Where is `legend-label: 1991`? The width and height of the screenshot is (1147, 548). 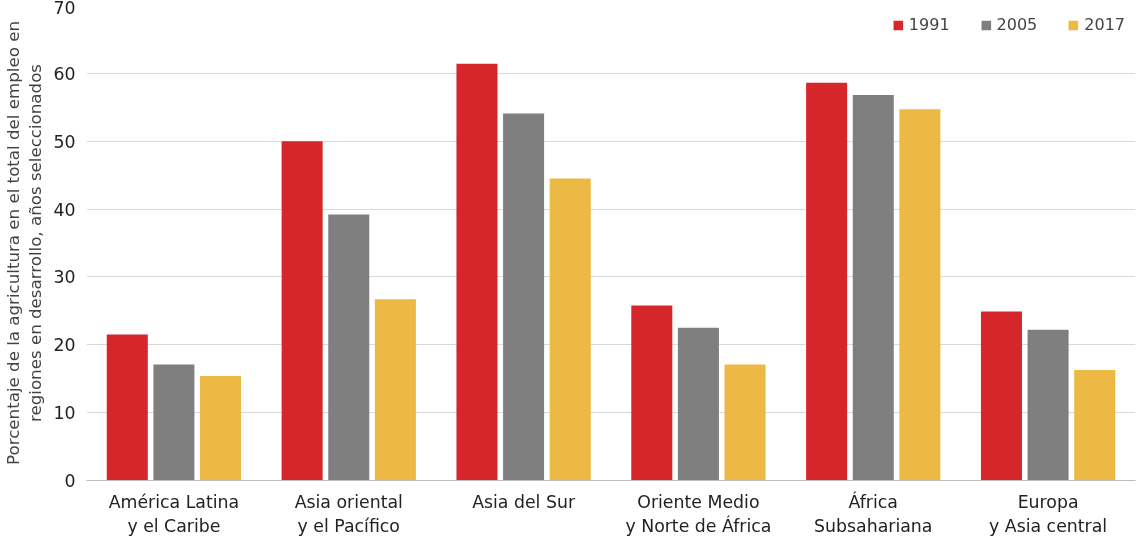 legend-label: 1991 is located at coordinates (929, 24).